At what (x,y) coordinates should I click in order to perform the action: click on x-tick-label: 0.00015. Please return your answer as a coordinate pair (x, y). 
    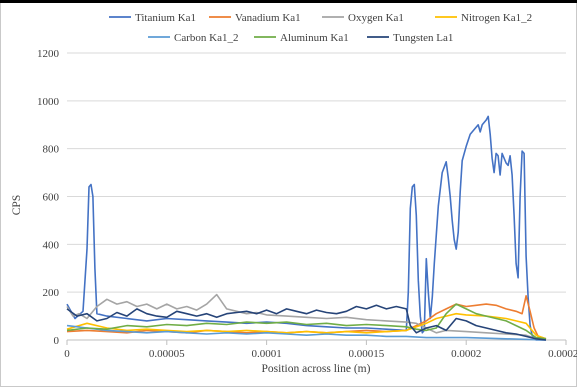
    Looking at the image, I should click on (367, 354).